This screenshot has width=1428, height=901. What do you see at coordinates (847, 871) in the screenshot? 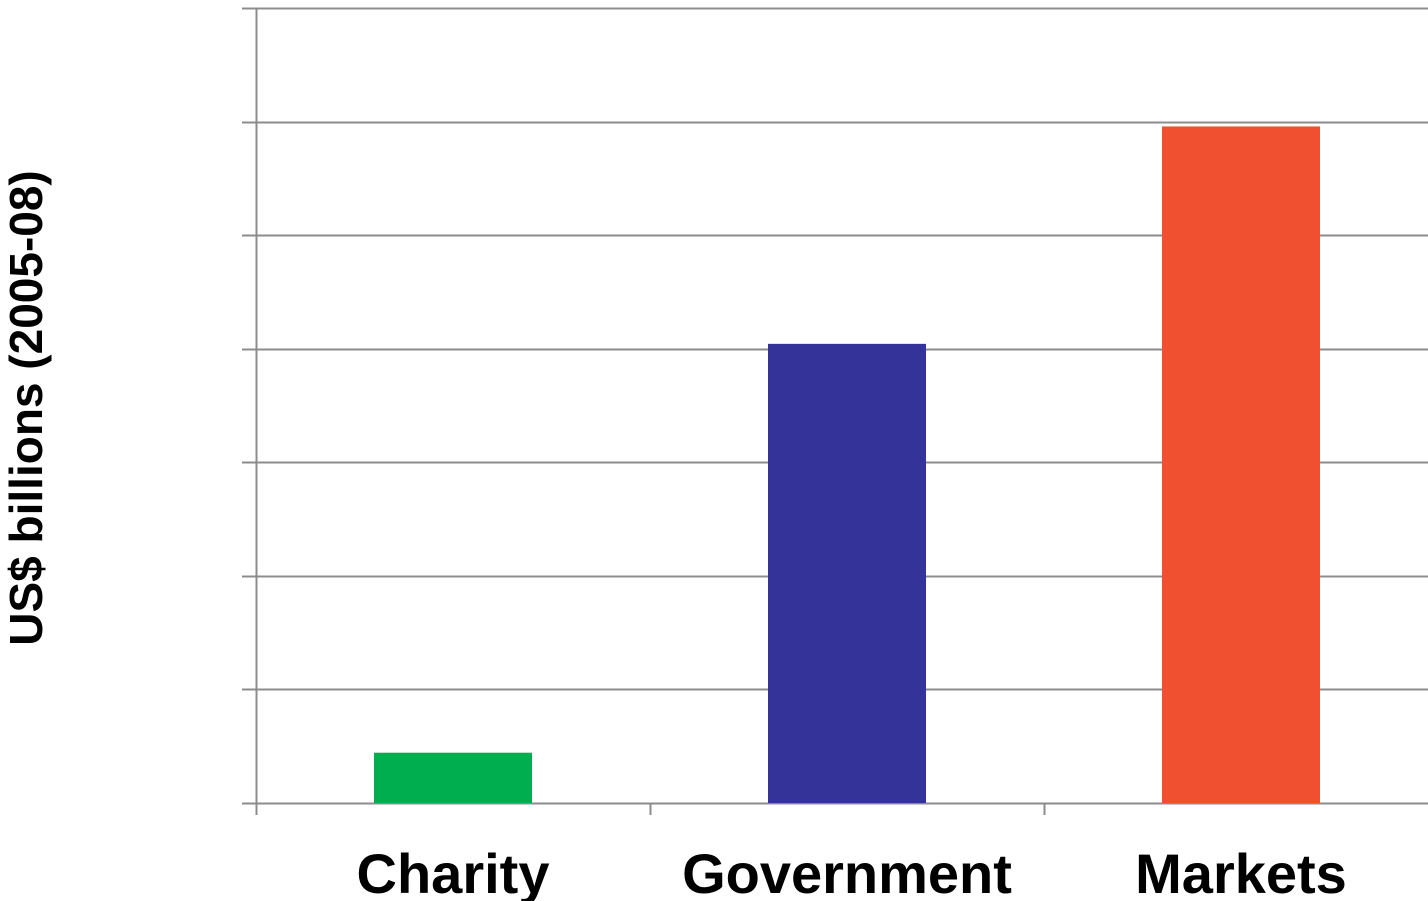
I see `category-label-government: Government` at bounding box center [847, 871].